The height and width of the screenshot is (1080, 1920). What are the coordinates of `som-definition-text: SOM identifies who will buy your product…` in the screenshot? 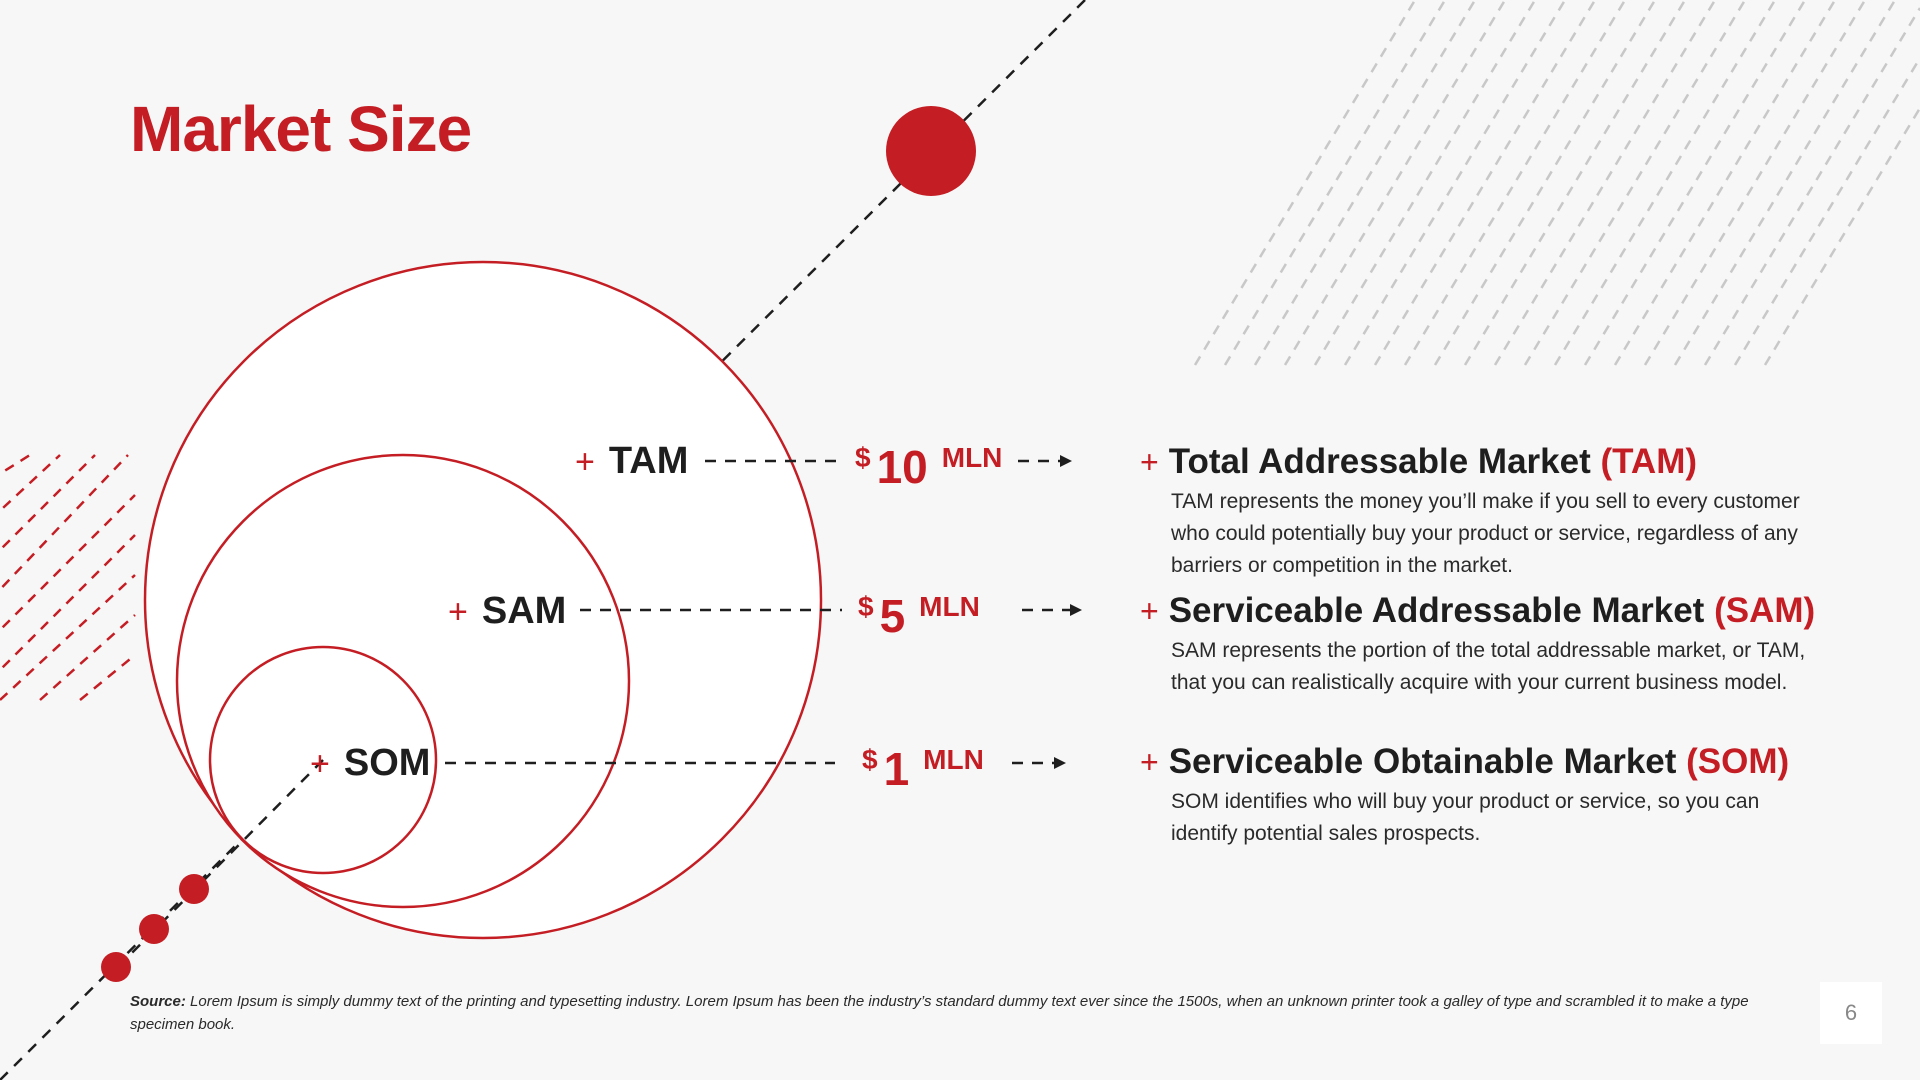 It's located at (1465, 817).